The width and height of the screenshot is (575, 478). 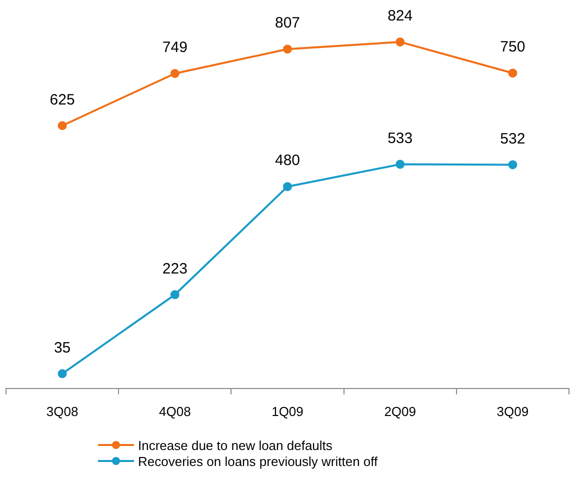 What do you see at coordinates (400, 16) in the screenshot?
I see `data-label: 824` at bounding box center [400, 16].